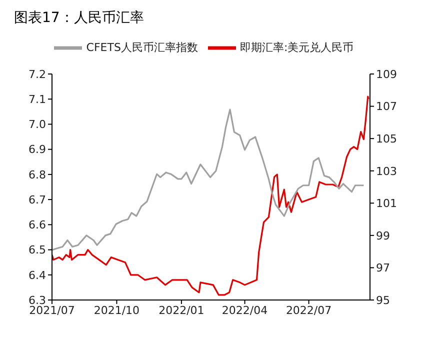  What do you see at coordinates (386, 171) in the screenshot?
I see `y2-tick-label: 103` at bounding box center [386, 171].